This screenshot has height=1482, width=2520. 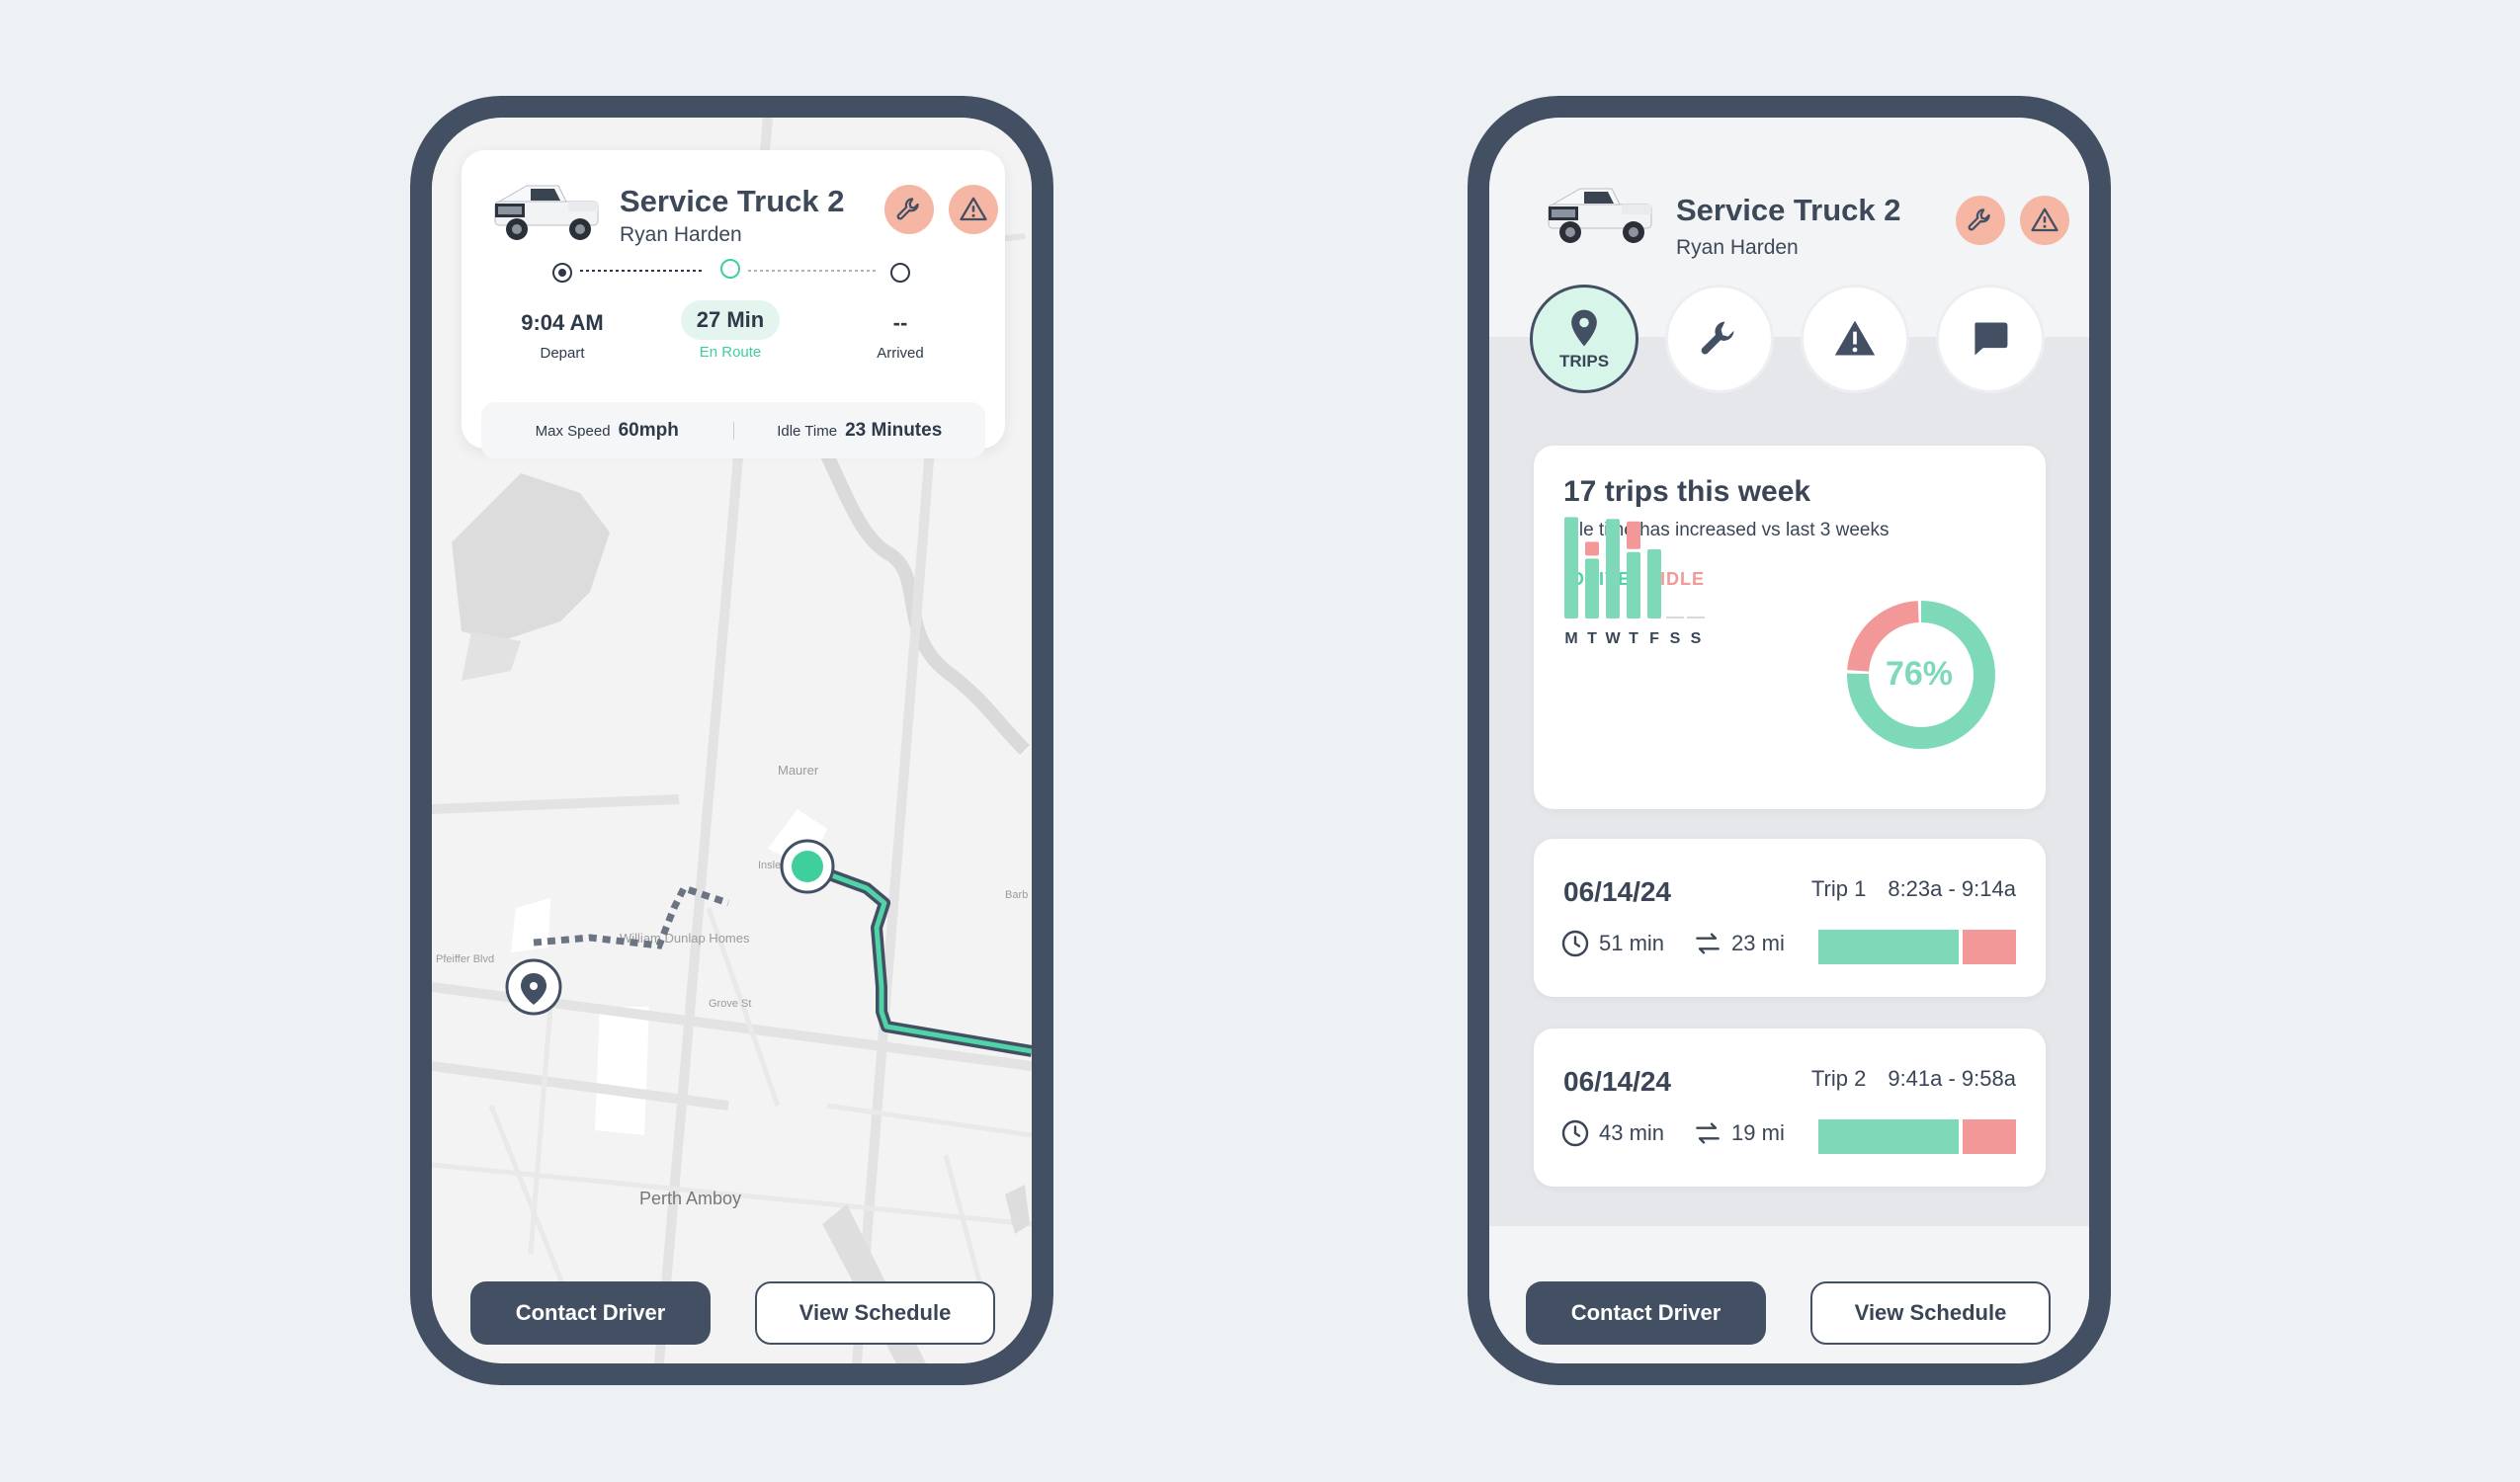 What do you see at coordinates (1584, 361) in the screenshot?
I see `tab-trips-label: TRIPS` at bounding box center [1584, 361].